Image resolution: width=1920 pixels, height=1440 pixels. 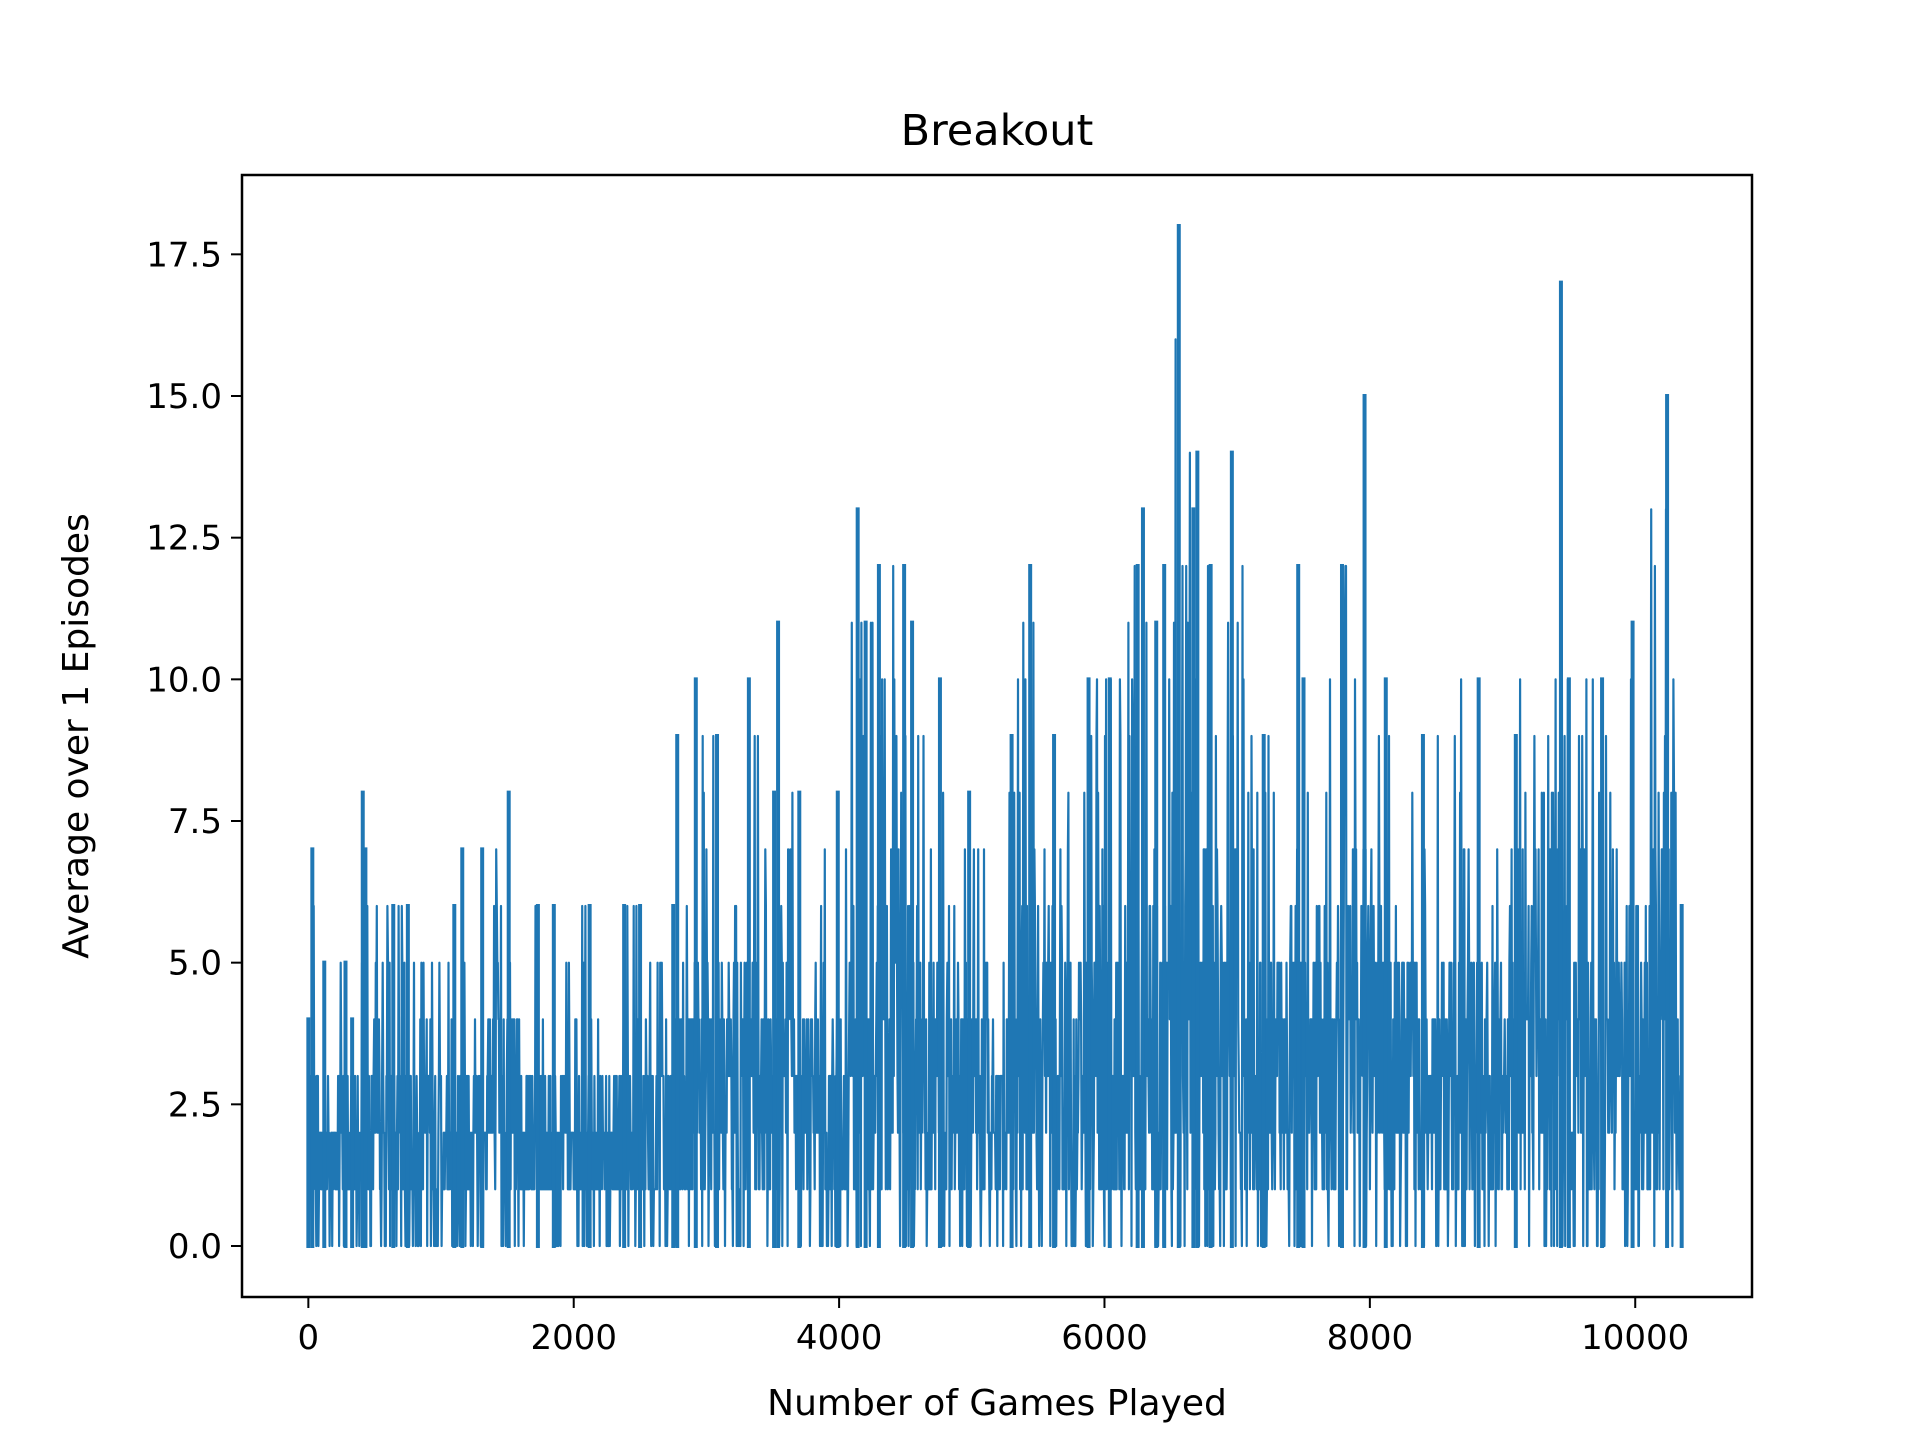 What do you see at coordinates (184, 680) in the screenshot?
I see `y-tick-label: 10.0` at bounding box center [184, 680].